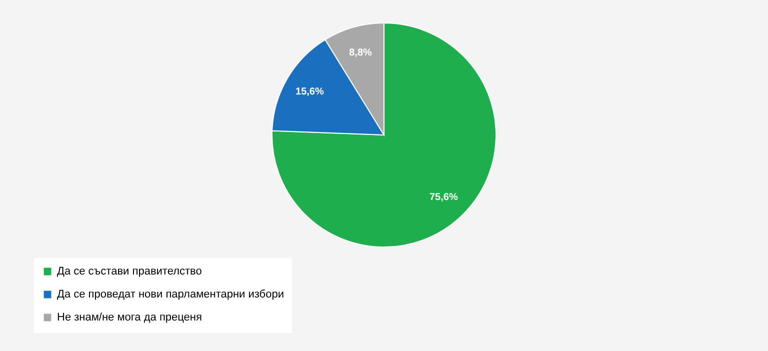  Describe the element at coordinates (443, 197) in the screenshot. I see `data-label: 75,6%` at that location.